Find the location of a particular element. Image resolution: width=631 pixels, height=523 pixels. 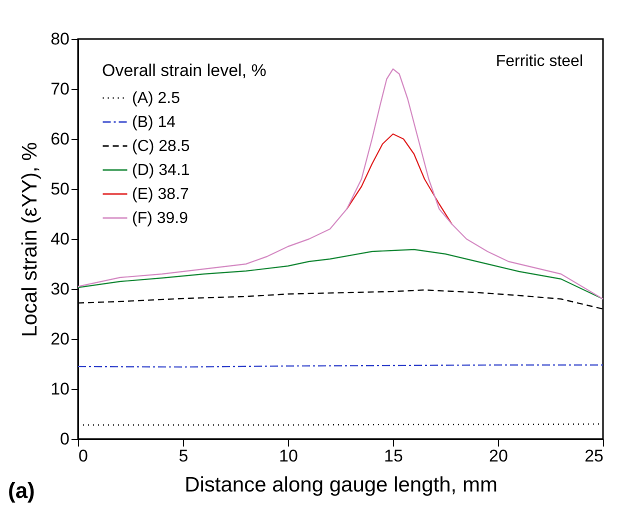

x-tick-label: 5 is located at coordinates (183, 456).